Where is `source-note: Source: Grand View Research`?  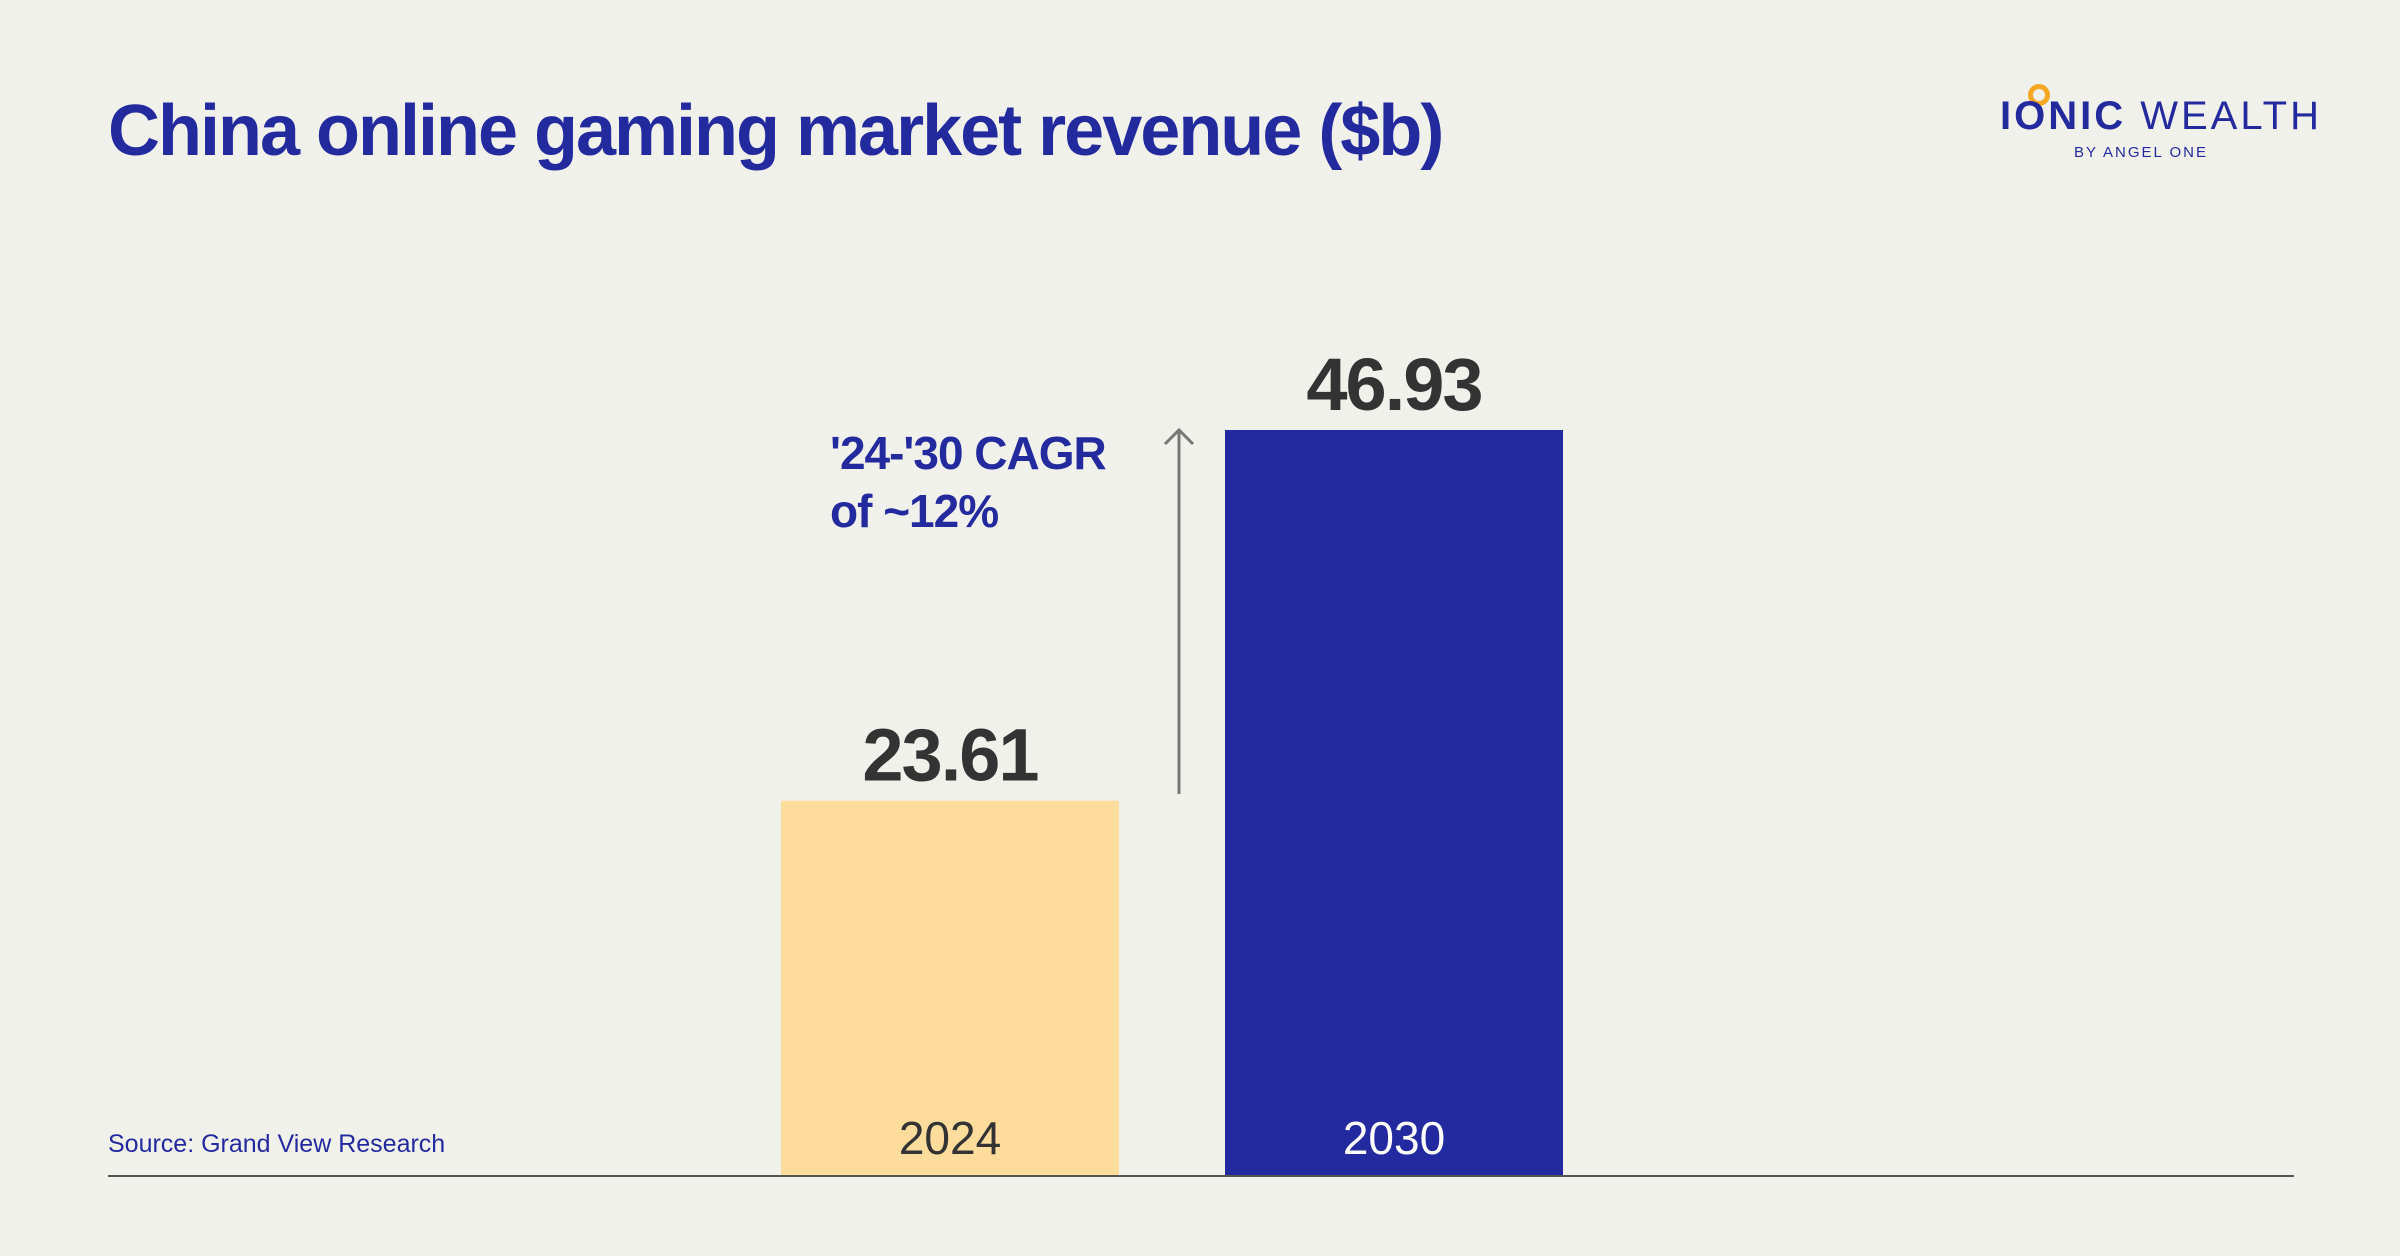 source-note: Source: Grand View Research is located at coordinates (277, 1144).